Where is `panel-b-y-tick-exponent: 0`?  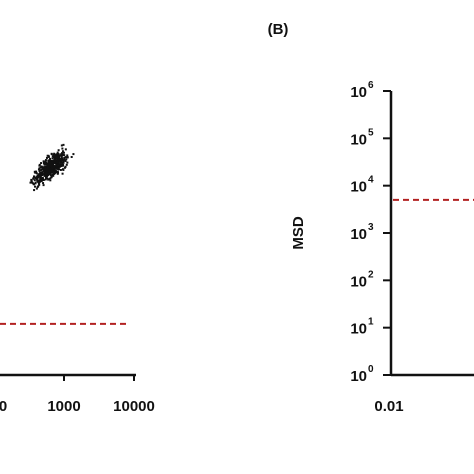
panel-b-y-tick-exponent: 0 is located at coordinates (371, 369).